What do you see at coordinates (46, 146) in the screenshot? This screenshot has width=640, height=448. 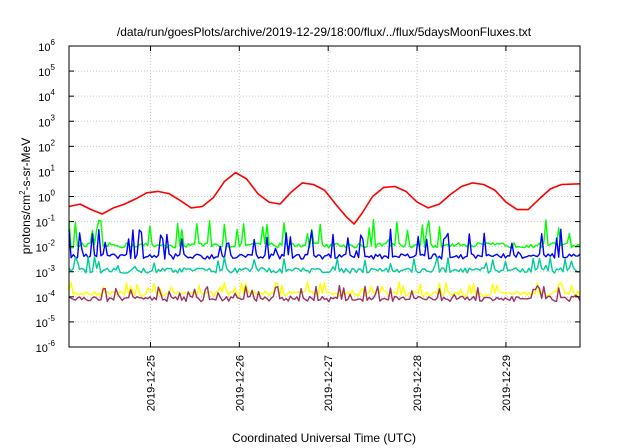 I see `y-tick-label: 10²` at bounding box center [46, 146].